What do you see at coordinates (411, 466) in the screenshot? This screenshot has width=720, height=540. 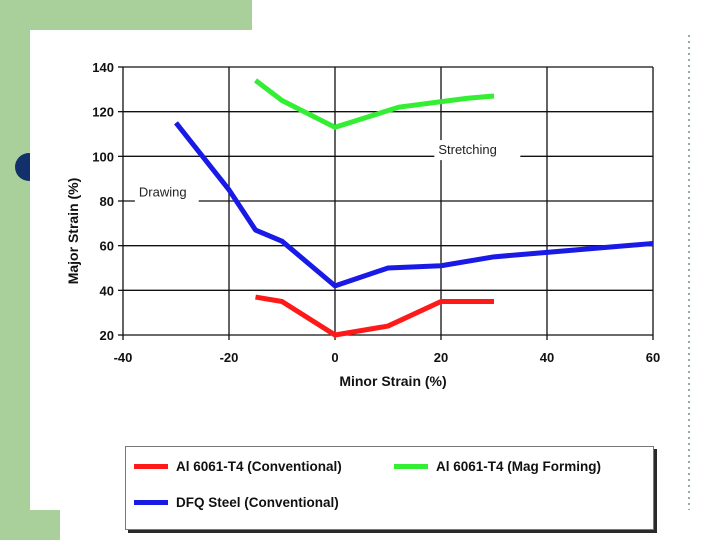 I see `legend-swatch-green` at bounding box center [411, 466].